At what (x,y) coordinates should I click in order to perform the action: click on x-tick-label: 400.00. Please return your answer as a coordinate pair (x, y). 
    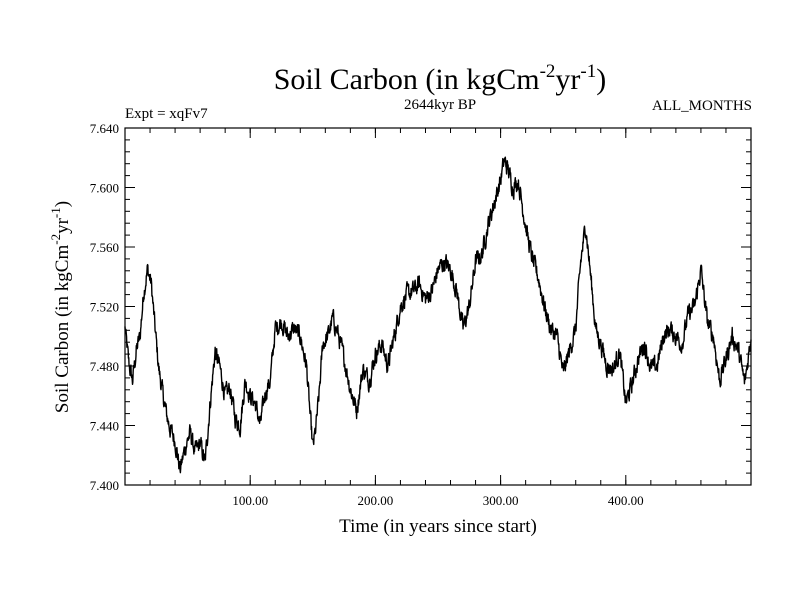
    Looking at the image, I should click on (626, 500).